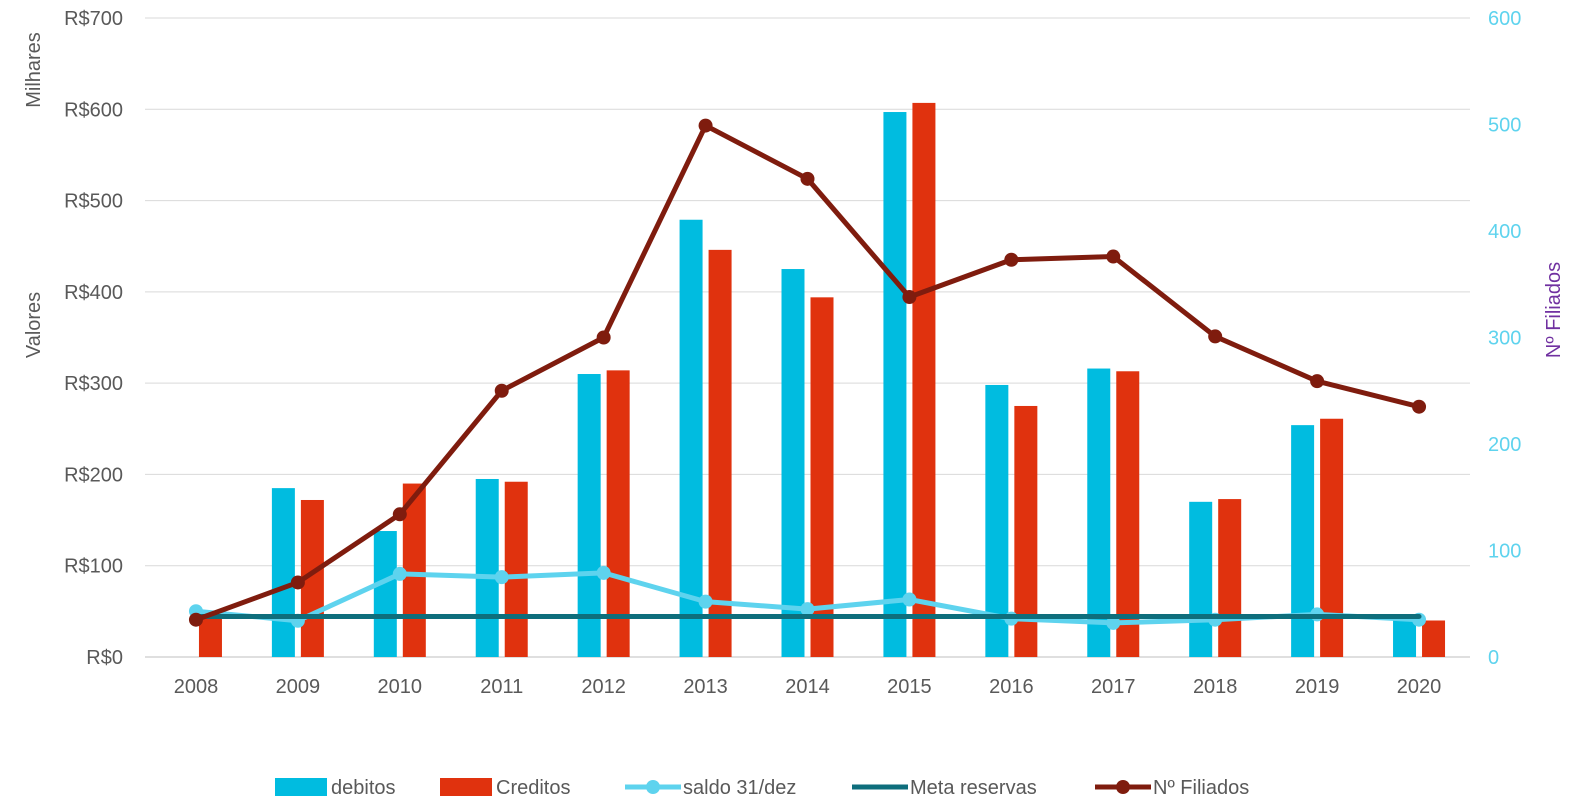 The width and height of the screenshot is (1581, 808). What do you see at coordinates (363, 788) in the screenshot?
I see `legend-debitos-label: debitos` at bounding box center [363, 788].